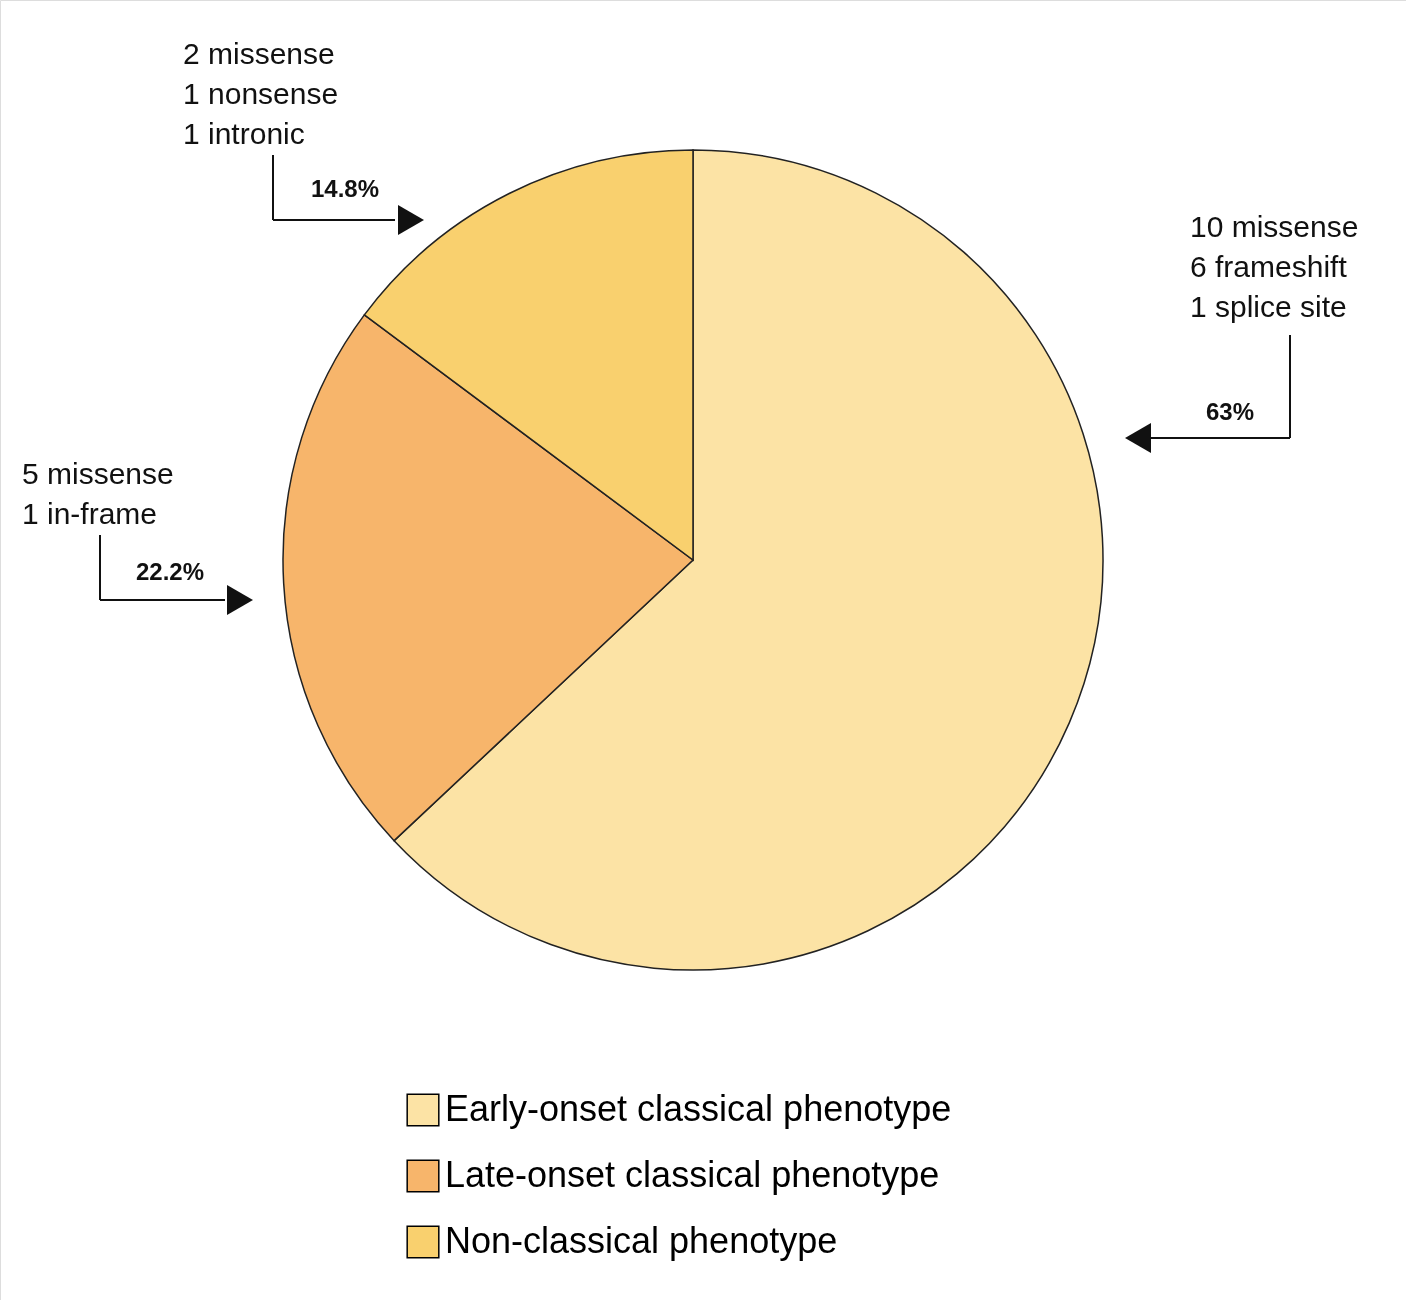  What do you see at coordinates (1274, 266) in the screenshot?
I see `text: 10 missense 6 frameshift 1 splice site` at bounding box center [1274, 266].